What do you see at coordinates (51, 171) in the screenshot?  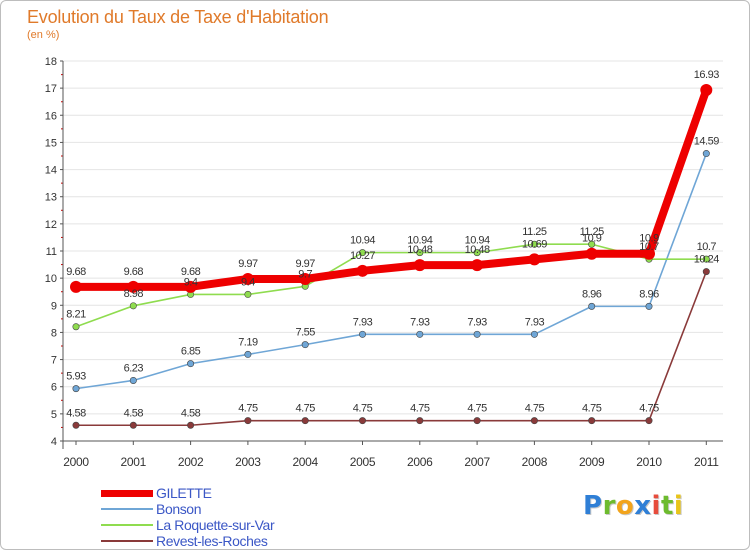 I see `y-tick-label: 14` at bounding box center [51, 171].